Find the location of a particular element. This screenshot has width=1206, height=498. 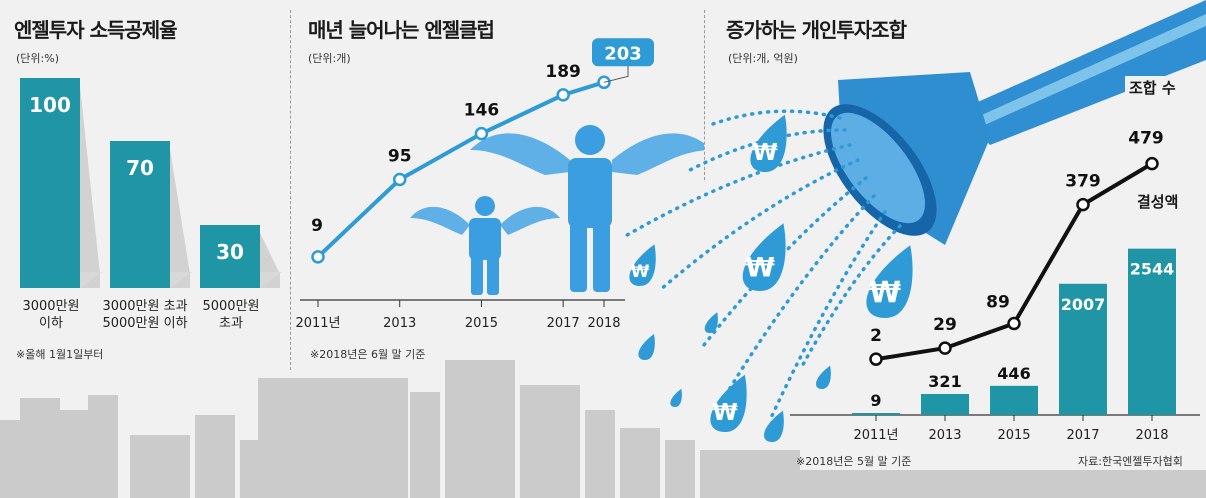

panel3-note: ※2018년은 5월 말 기준 is located at coordinates (854, 461).